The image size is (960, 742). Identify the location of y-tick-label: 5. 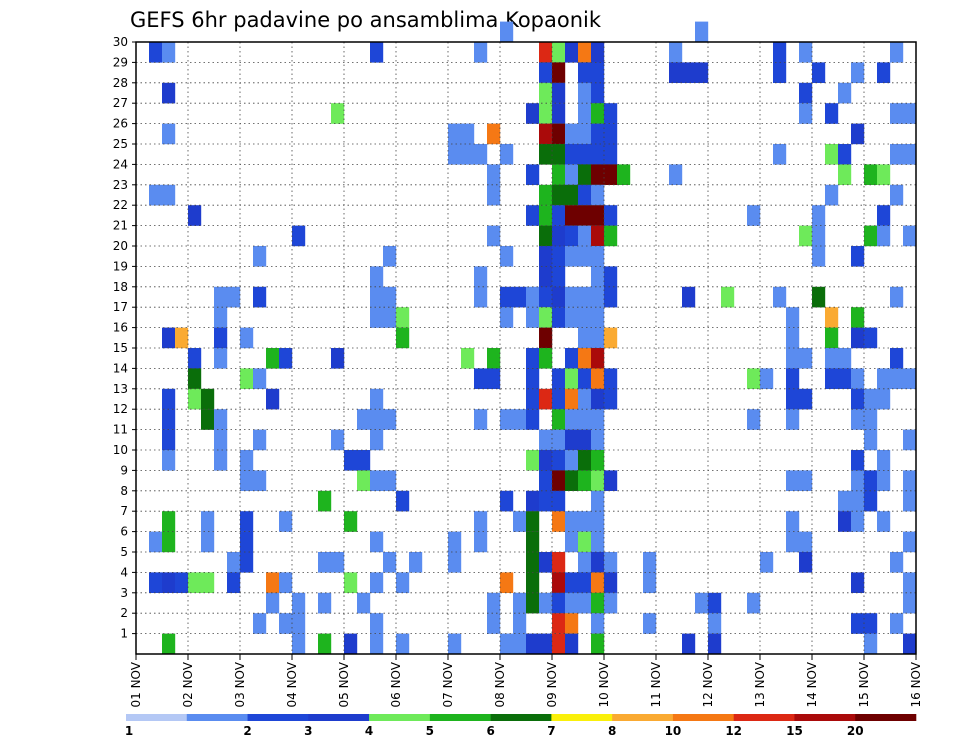
(124, 552).